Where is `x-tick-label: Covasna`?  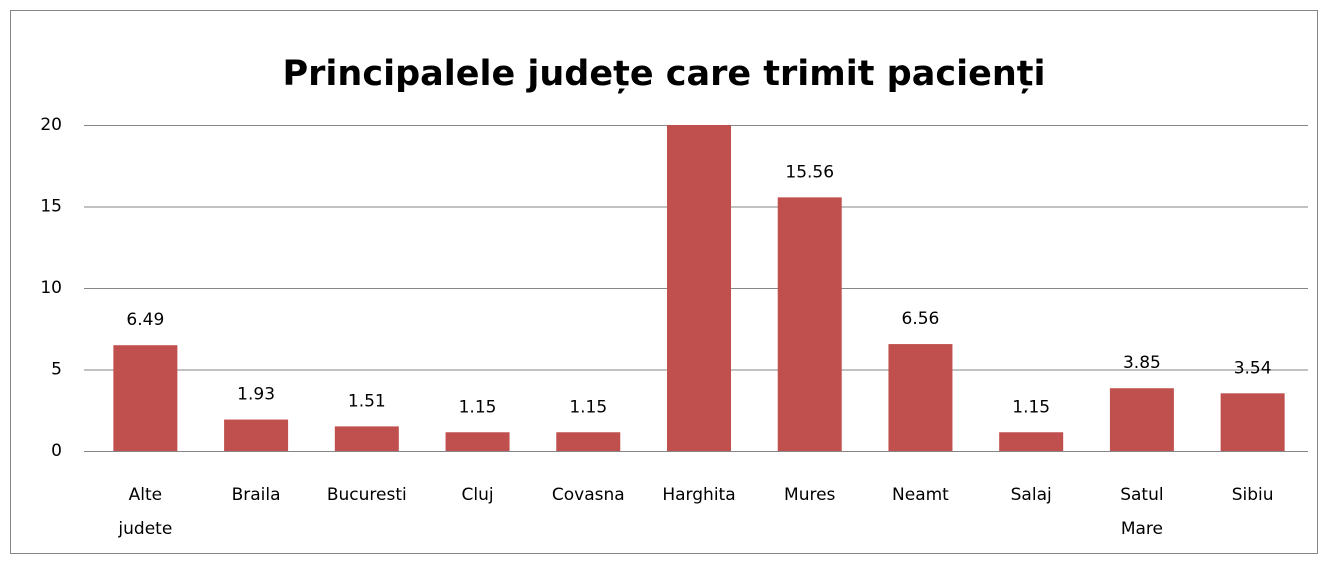
x-tick-label: Covasna is located at coordinates (588, 495).